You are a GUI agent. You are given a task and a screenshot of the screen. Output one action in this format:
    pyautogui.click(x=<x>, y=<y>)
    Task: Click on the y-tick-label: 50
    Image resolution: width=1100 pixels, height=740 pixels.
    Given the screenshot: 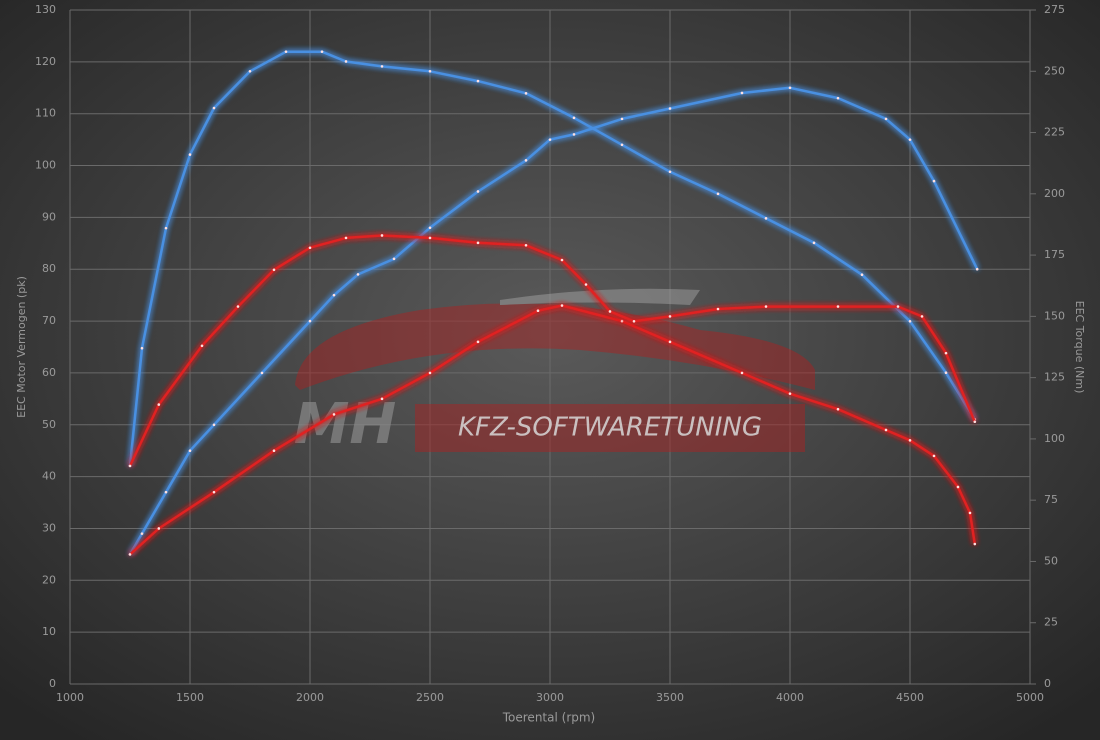 What is the action you would take?
    pyautogui.click(x=49, y=424)
    